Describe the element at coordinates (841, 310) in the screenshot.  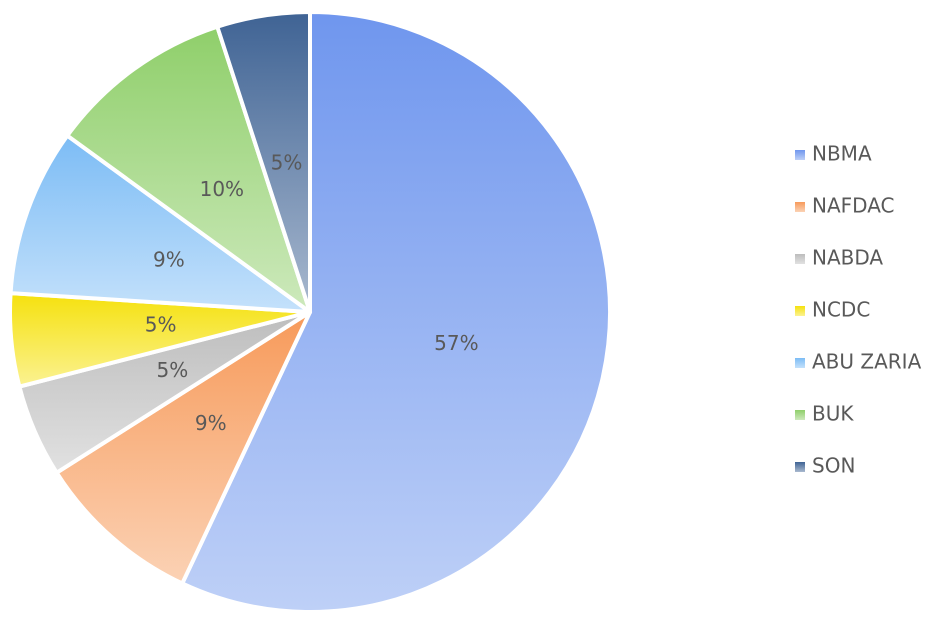
I see `legend-label: NCDC` at that location.